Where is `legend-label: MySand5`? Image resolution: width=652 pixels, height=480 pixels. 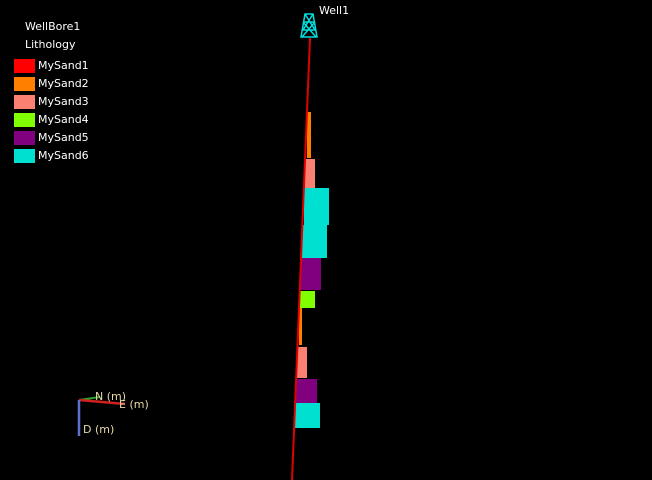
legend-label: MySand5 is located at coordinates (63, 137).